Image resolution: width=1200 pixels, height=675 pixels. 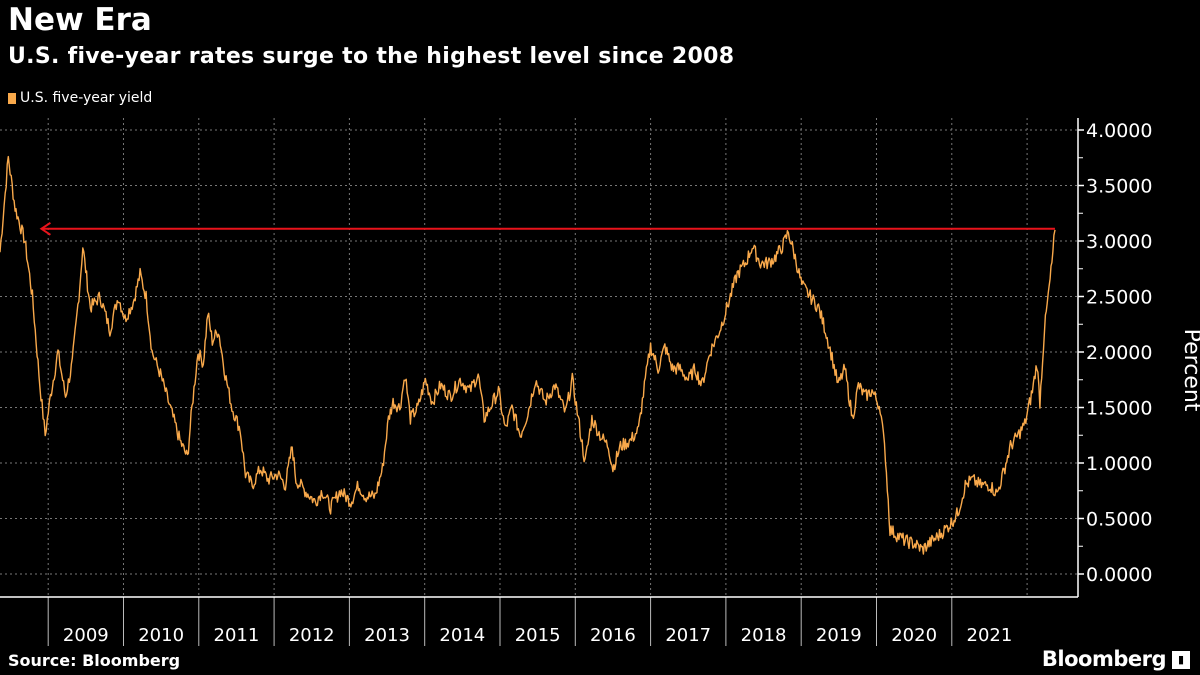 I want to click on x-tick-label: 2014, so click(x=462, y=635).